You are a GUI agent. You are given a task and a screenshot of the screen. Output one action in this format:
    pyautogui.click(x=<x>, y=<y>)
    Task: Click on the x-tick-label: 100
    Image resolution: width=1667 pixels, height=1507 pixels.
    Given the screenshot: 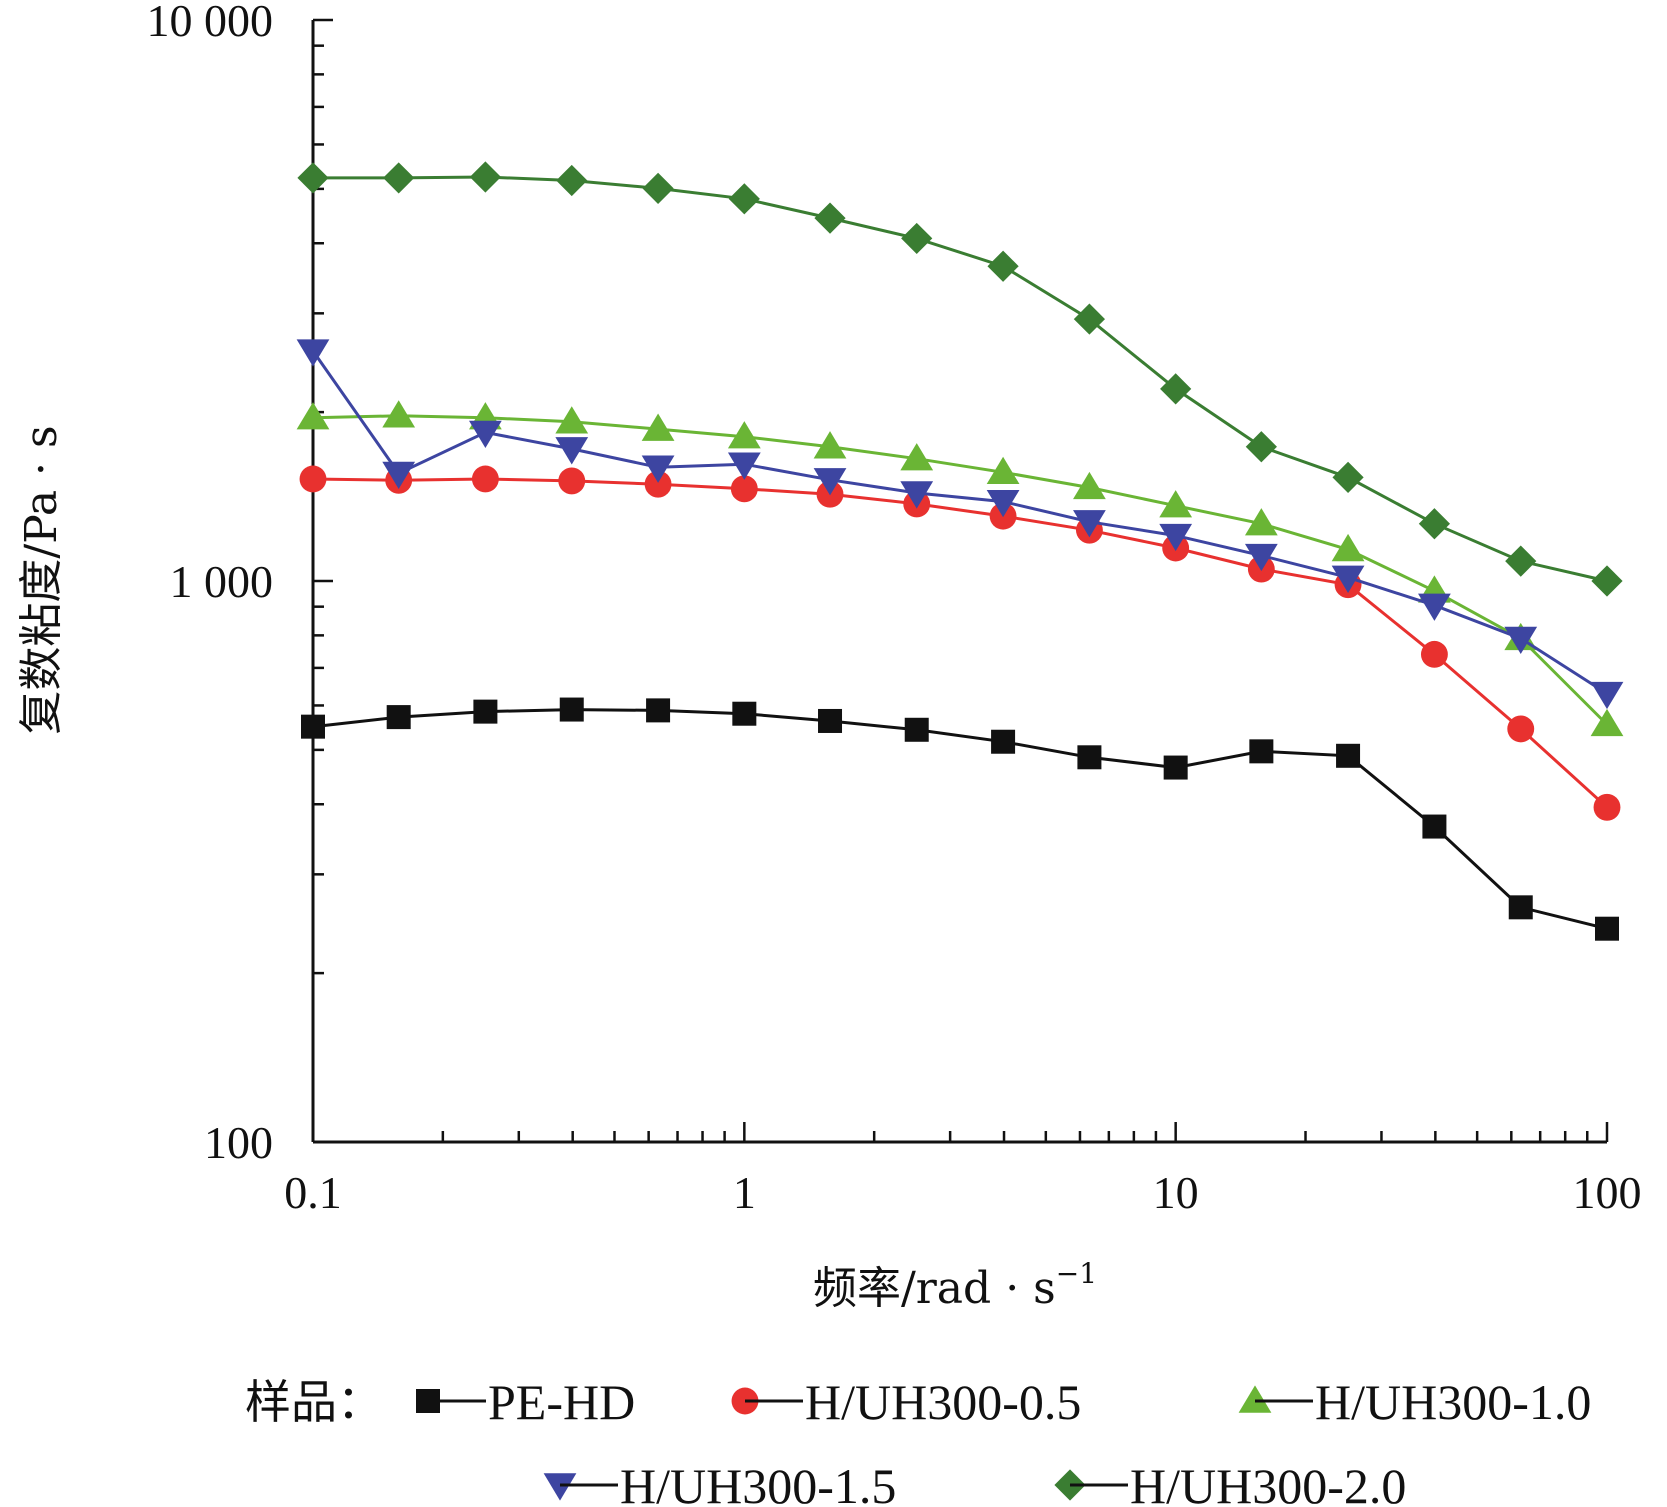 What is the action you would take?
    pyautogui.click(x=1607, y=1192)
    